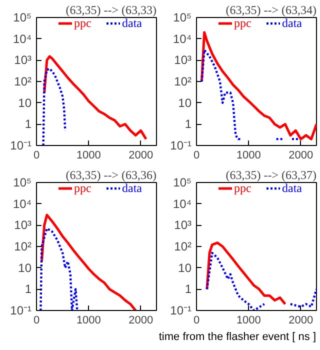 The height and width of the screenshot is (350, 320). Describe the element at coordinates (271, 10) in the screenshot. I see `chart-title: (63,35) --> (63,34)` at that location.